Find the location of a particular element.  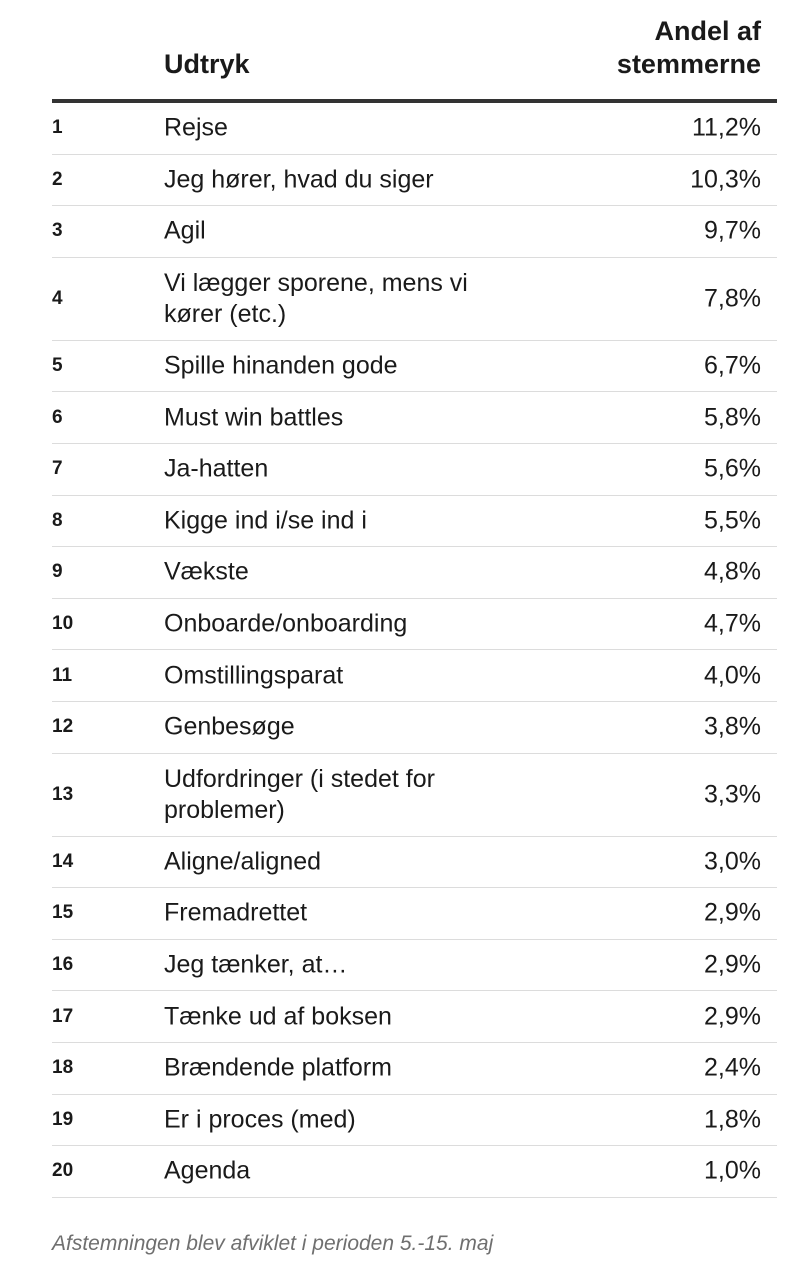

row-rank: 2 is located at coordinates (57, 179).